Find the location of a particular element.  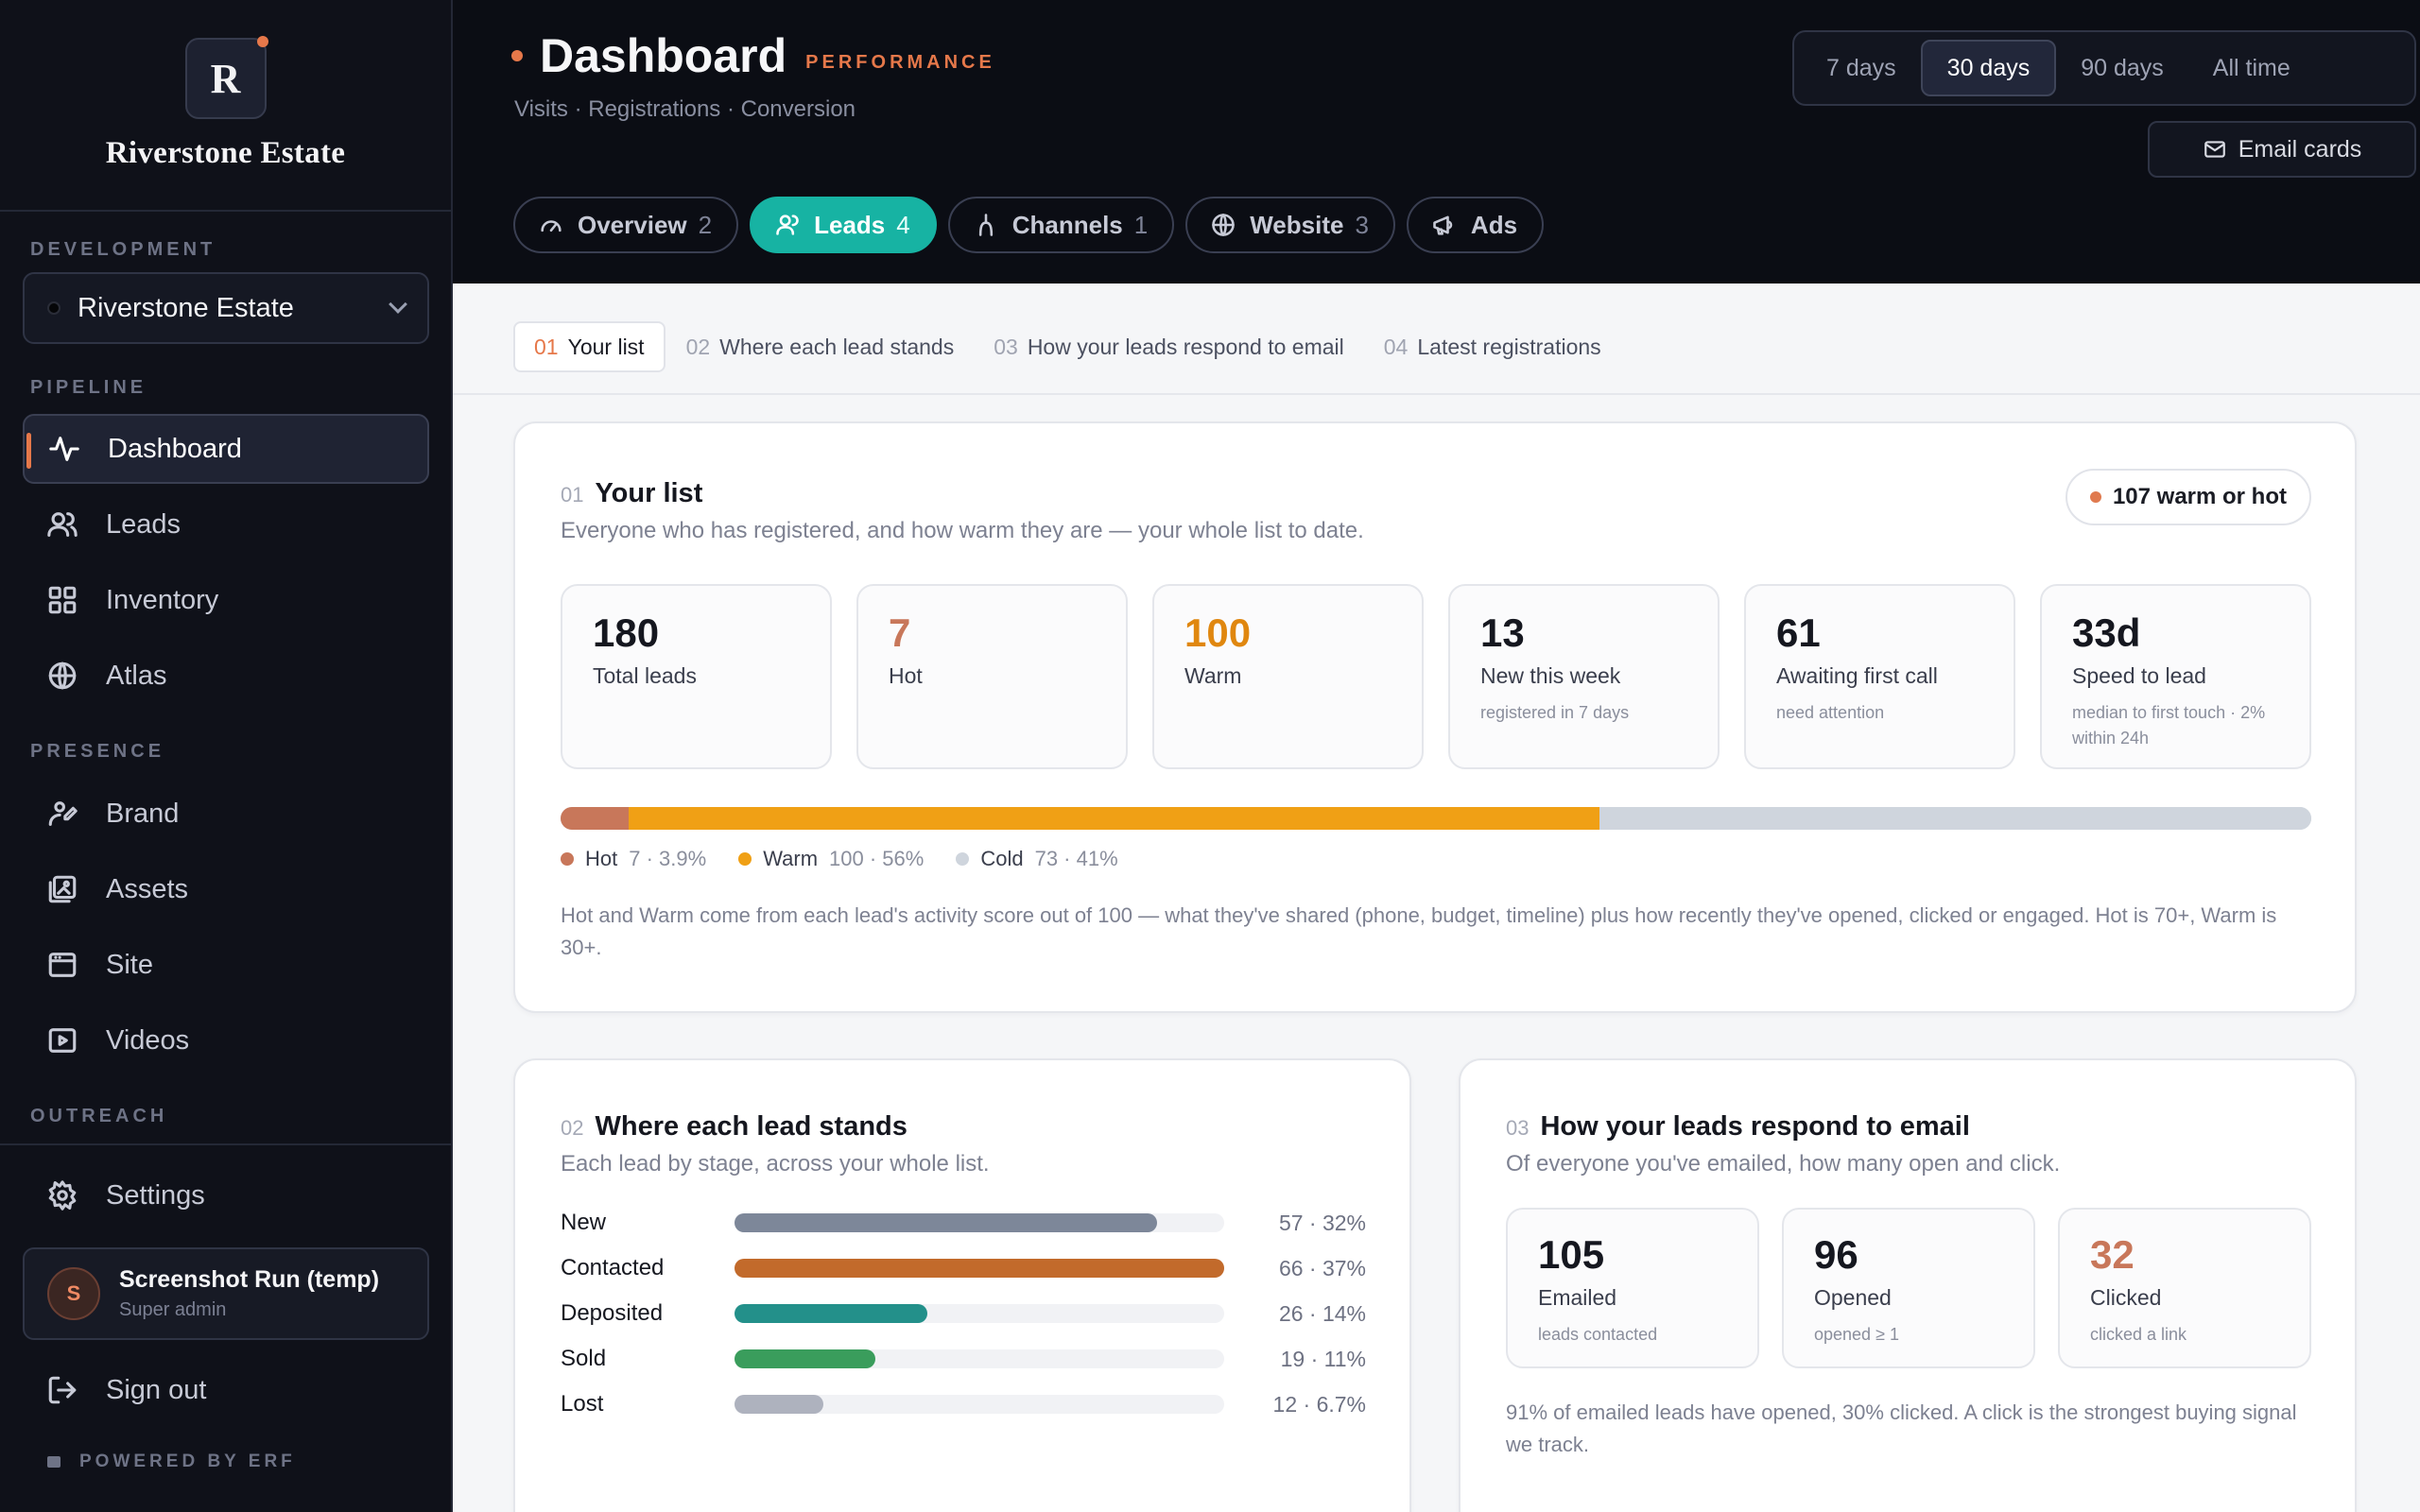

stat-new-this-week: 13 New this week registered in 7 days is located at coordinates (1584, 676).